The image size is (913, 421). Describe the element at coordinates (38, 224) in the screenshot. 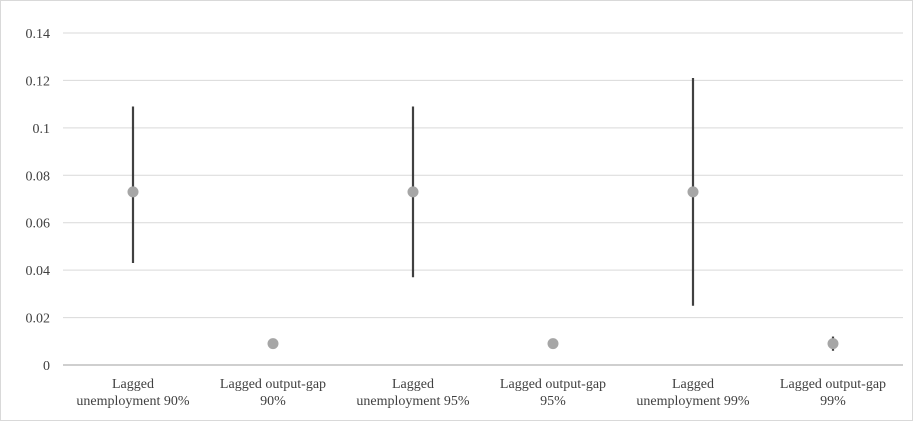

I see `y-tick-label: 0.06` at that location.